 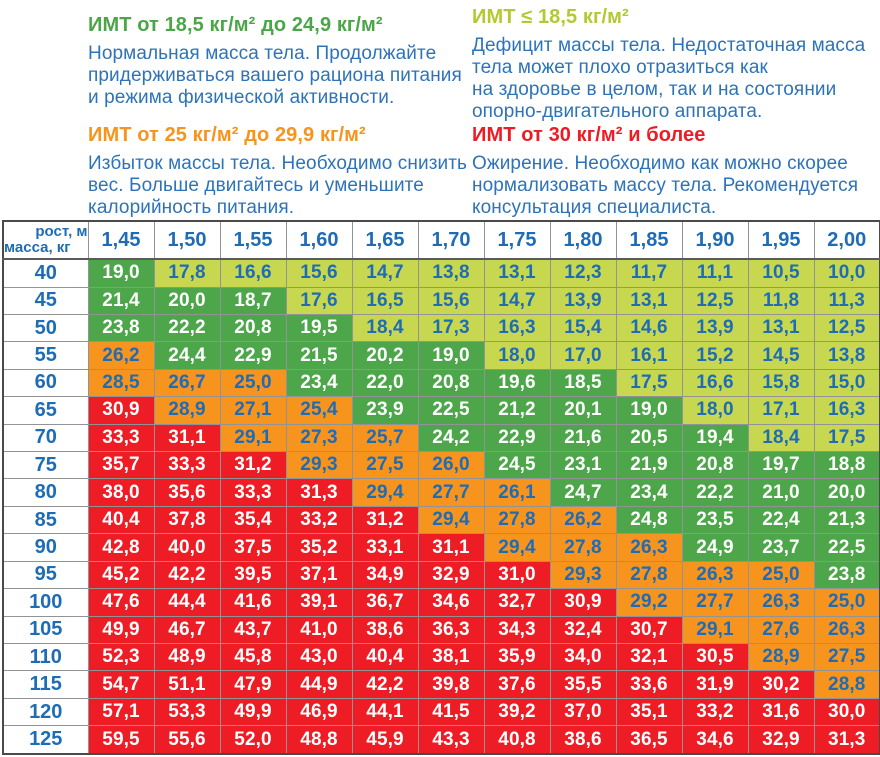 I want to click on bmi-cell: 42,2, so click(x=385, y=684).